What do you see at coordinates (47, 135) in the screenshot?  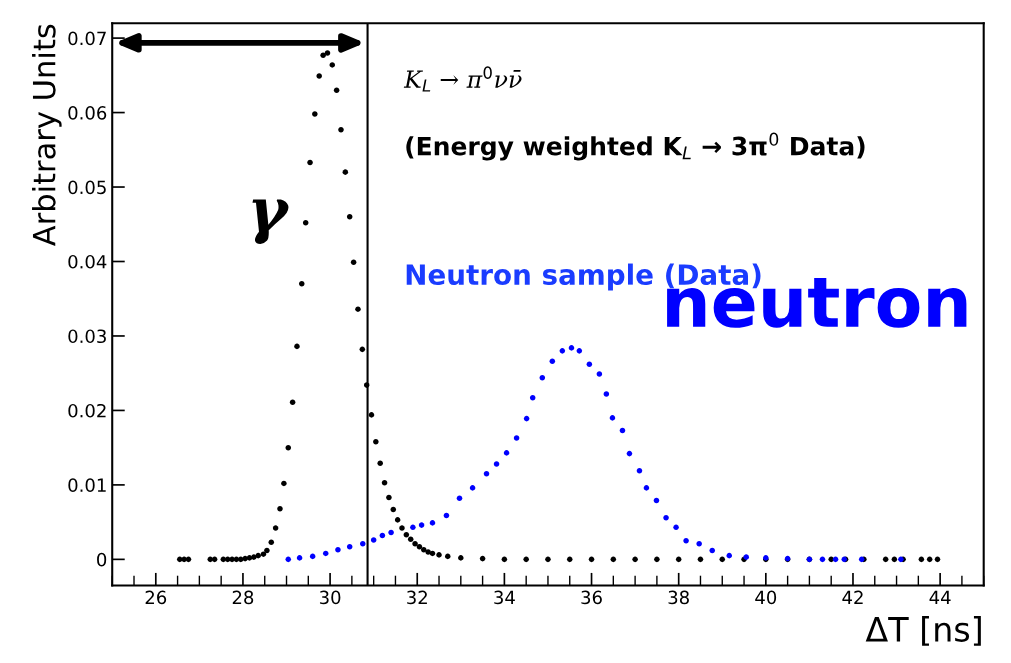 I see `y-axis-title: Arbitrary Units` at bounding box center [47, 135].